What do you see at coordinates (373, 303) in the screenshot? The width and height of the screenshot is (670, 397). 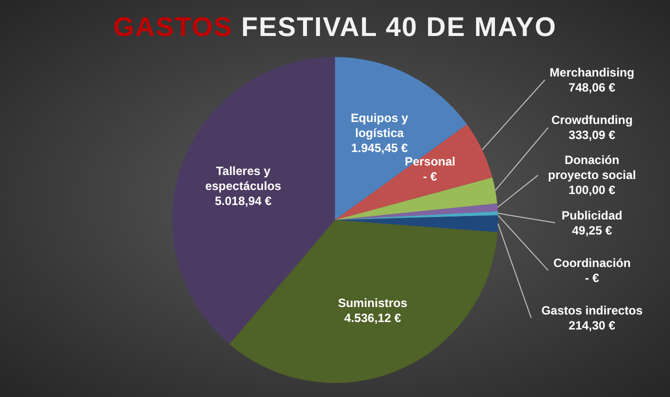 I see `slice-label: Suministros` at bounding box center [373, 303].